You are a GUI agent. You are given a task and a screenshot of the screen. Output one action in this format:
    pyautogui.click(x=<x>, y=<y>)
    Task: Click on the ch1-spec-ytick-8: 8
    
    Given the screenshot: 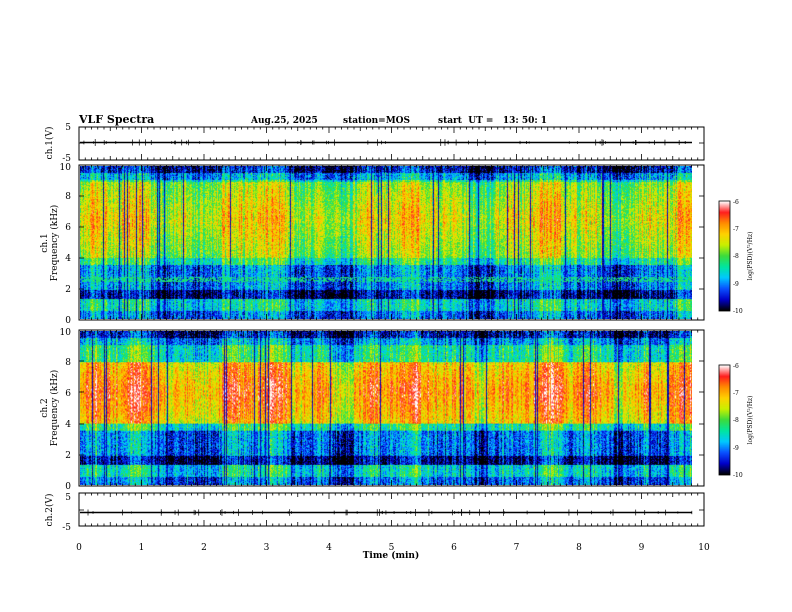 What is the action you would take?
    pyautogui.click(x=68, y=197)
    